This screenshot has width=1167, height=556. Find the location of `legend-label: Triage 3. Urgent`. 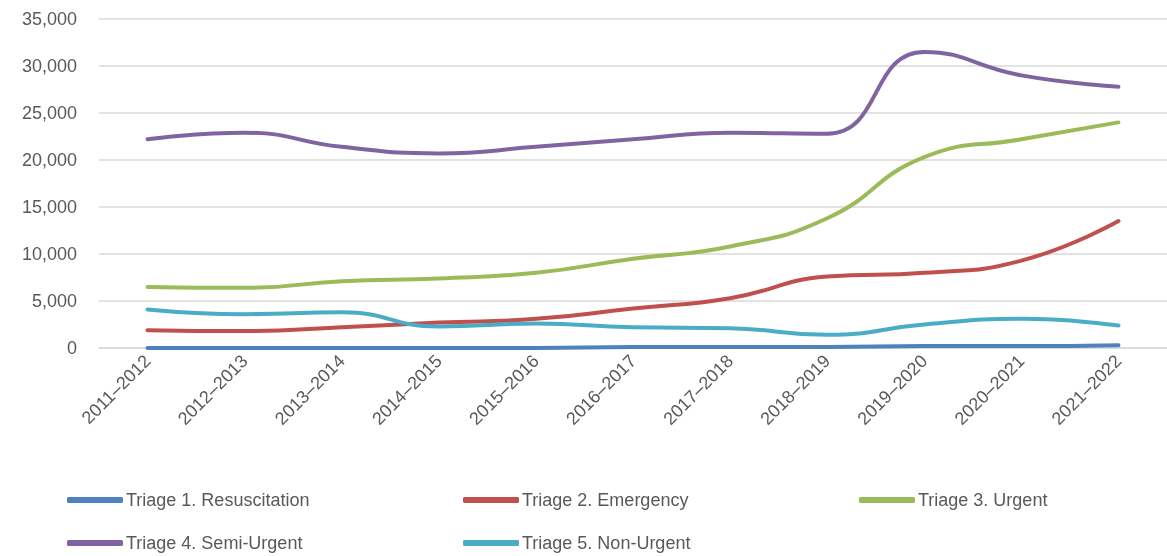

legend-label: Triage 3. Urgent is located at coordinates (983, 500).